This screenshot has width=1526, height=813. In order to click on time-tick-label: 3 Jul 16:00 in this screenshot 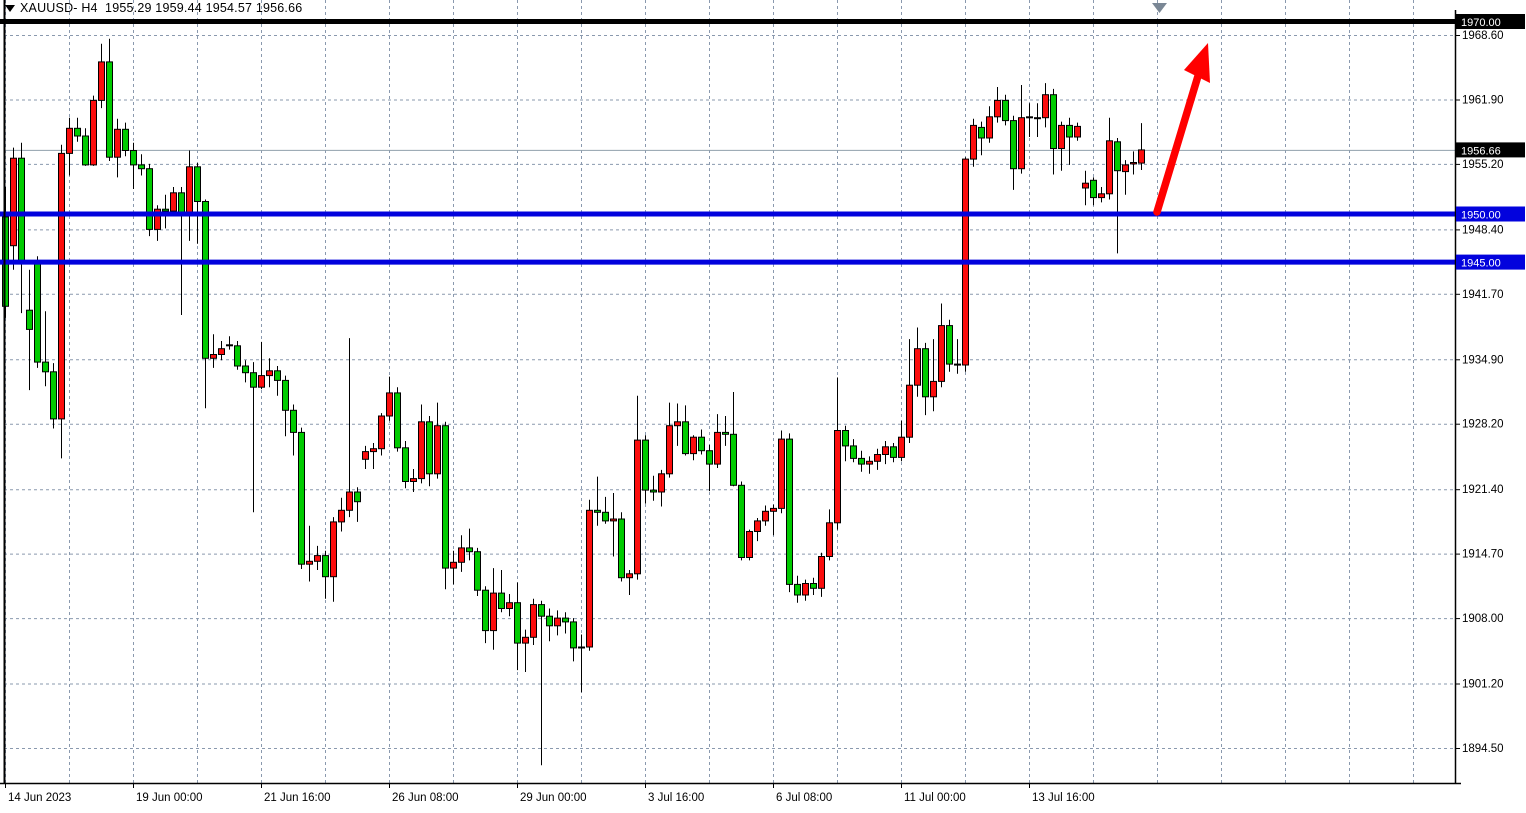, I will do `click(676, 798)`.